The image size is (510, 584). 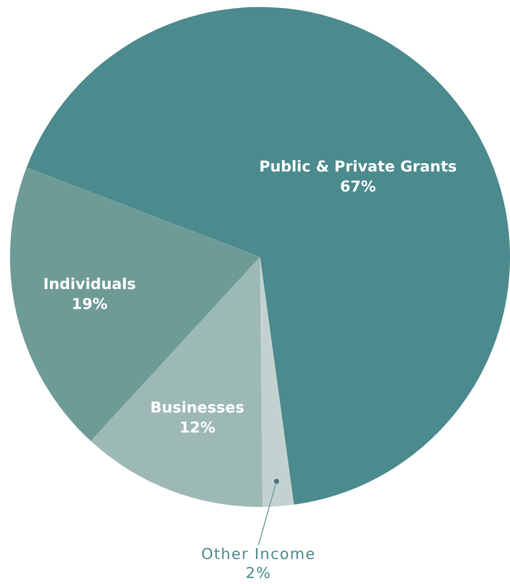 What do you see at coordinates (197, 427) in the screenshot?
I see `data-label: 12%` at bounding box center [197, 427].